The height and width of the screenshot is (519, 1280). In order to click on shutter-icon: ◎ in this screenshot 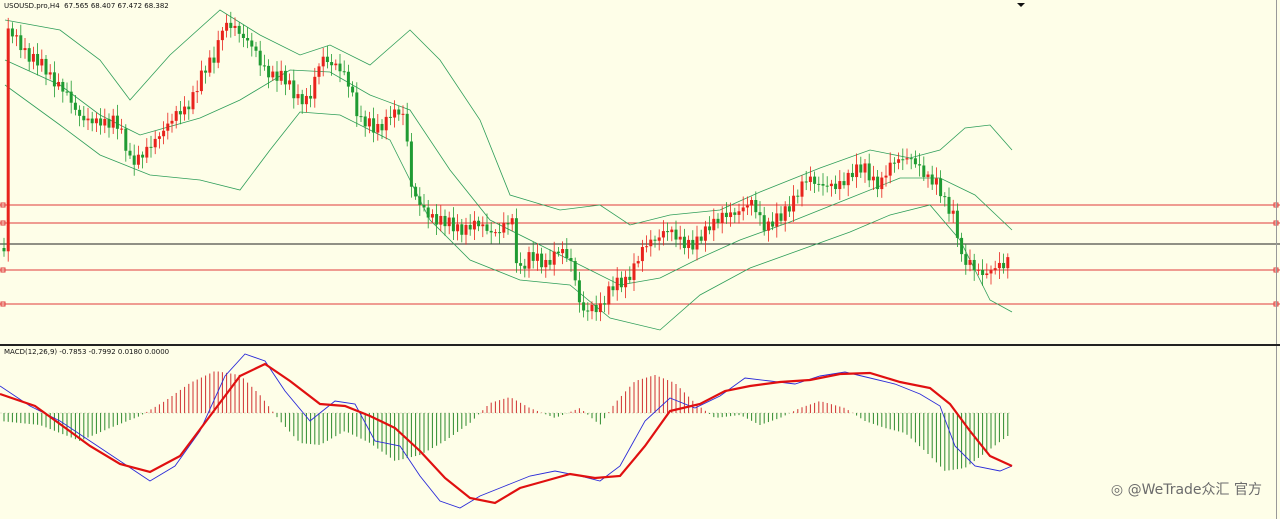, I will do `click(1117, 490)`.